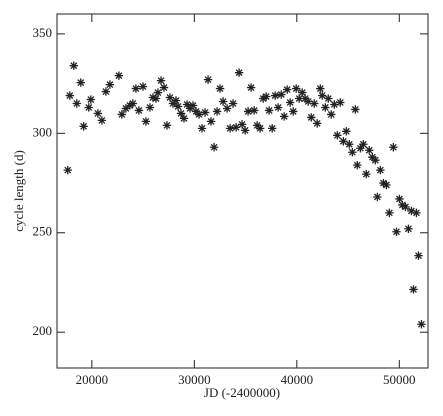 This screenshot has width=443, height=416. I want to click on x-tick-label: 50000, so click(399, 379).